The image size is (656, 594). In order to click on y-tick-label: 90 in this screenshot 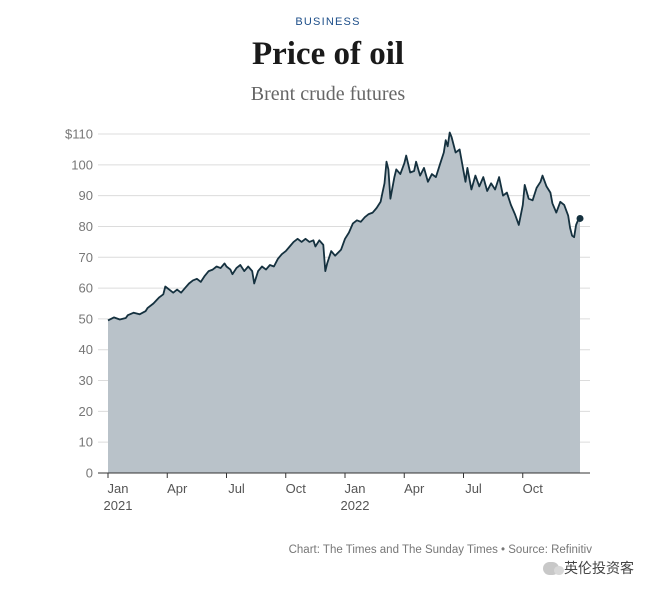, I will do `click(86, 195)`.